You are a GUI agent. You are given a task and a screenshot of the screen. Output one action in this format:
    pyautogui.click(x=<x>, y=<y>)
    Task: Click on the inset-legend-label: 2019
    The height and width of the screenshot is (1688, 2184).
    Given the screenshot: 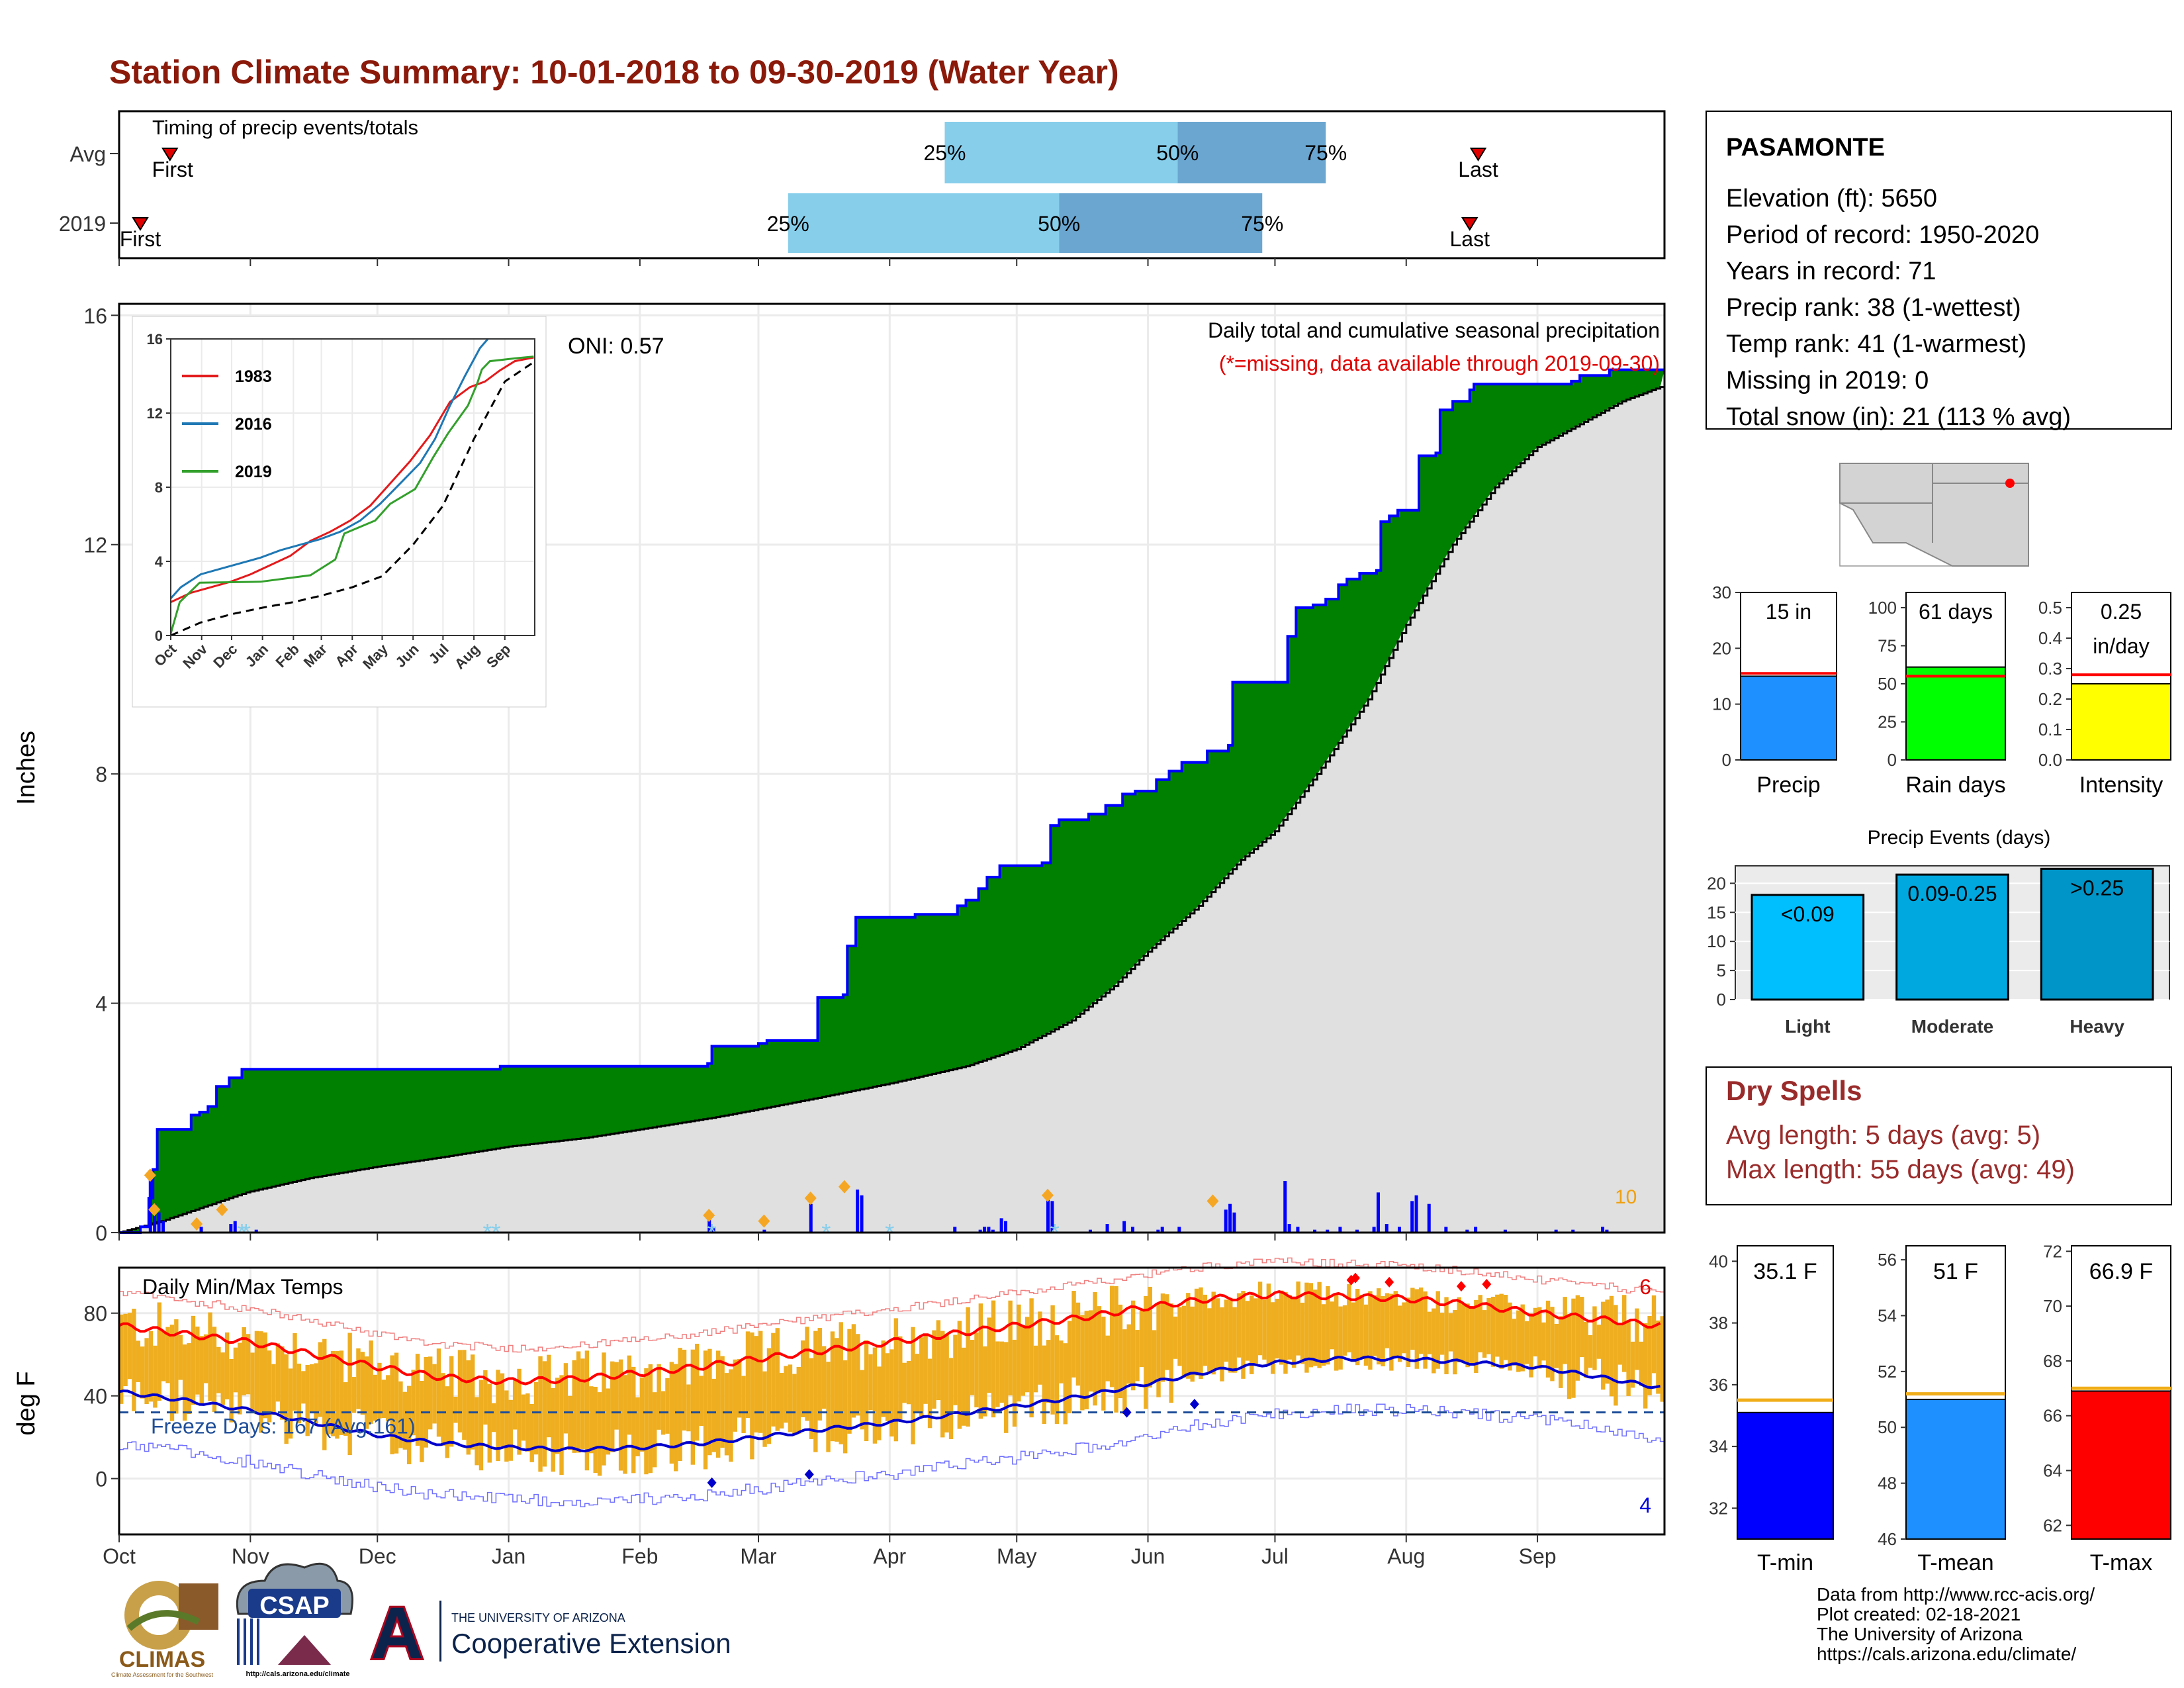 What is the action you would take?
    pyautogui.click(x=253, y=472)
    